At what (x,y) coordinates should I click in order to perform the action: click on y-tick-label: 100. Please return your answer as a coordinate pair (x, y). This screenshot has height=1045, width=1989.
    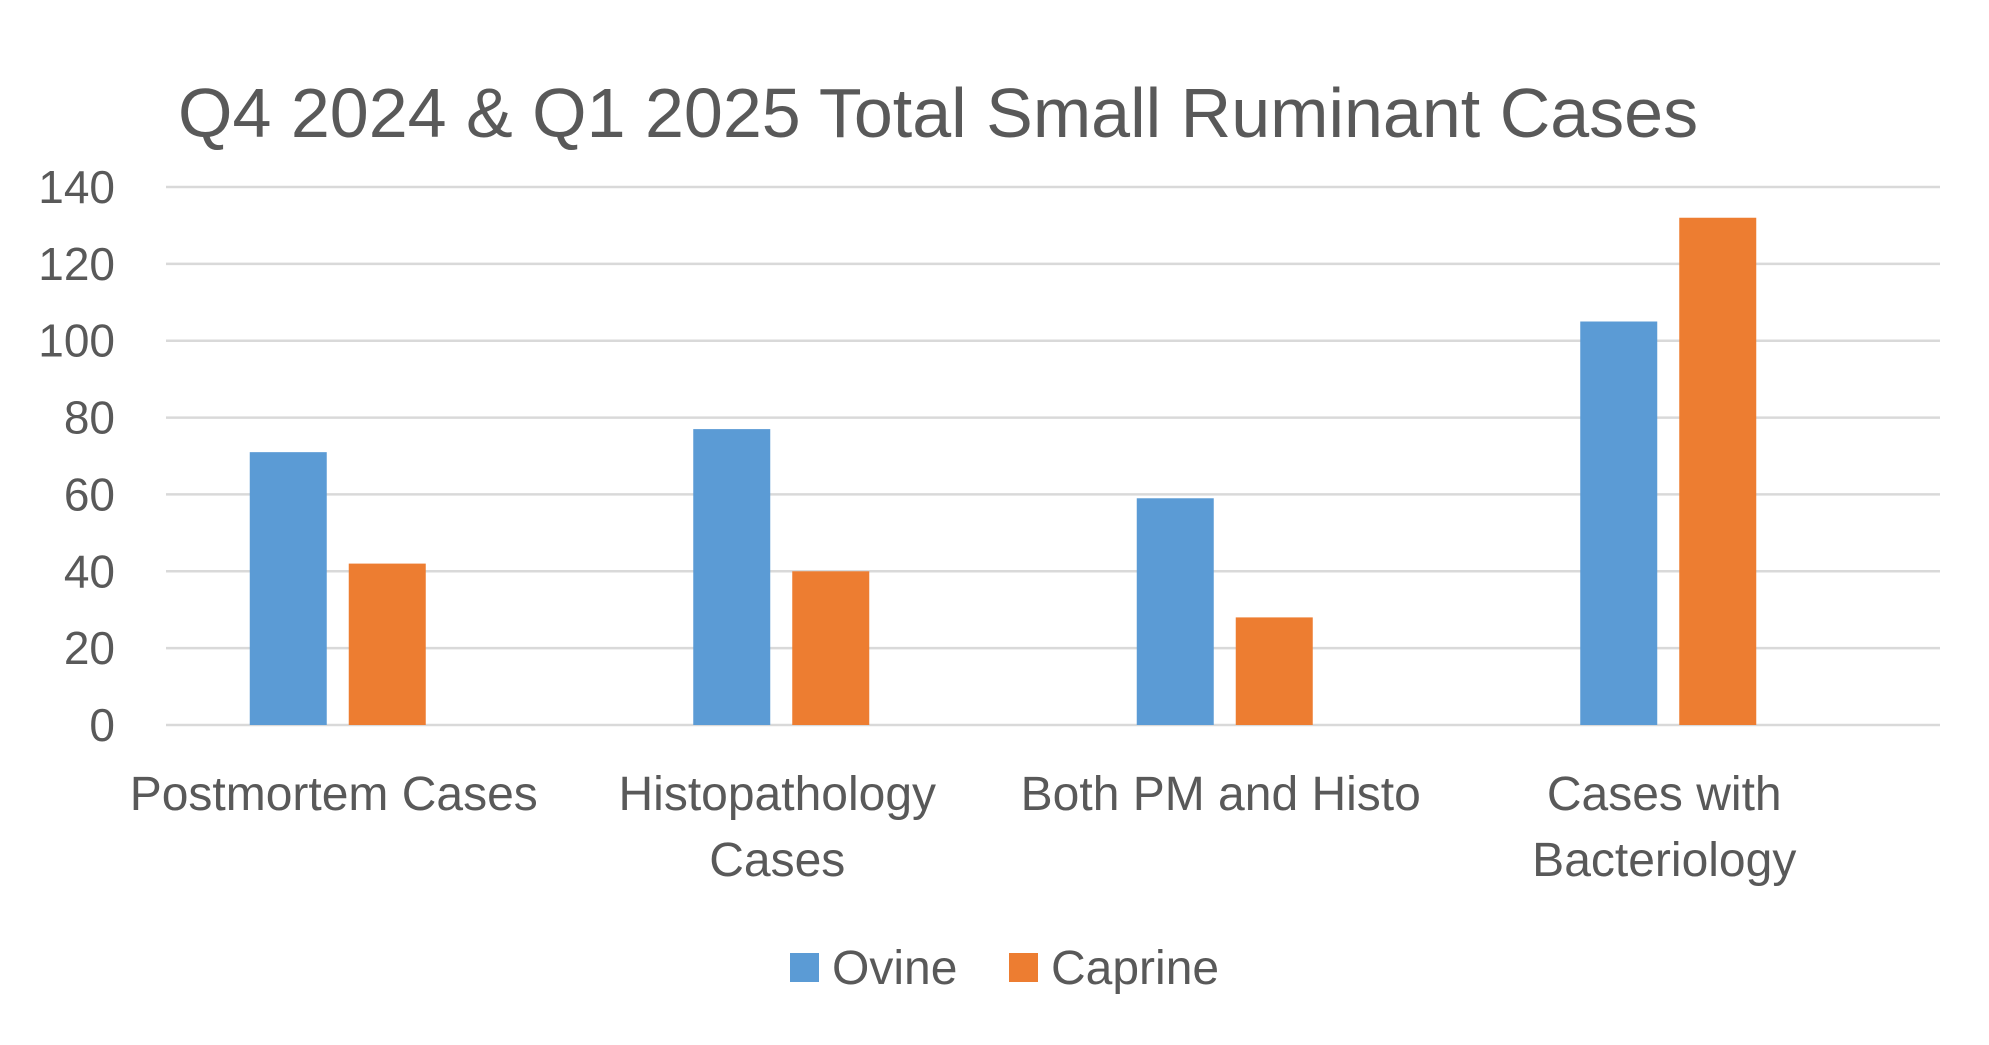
    Looking at the image, I should click on (76, 341).